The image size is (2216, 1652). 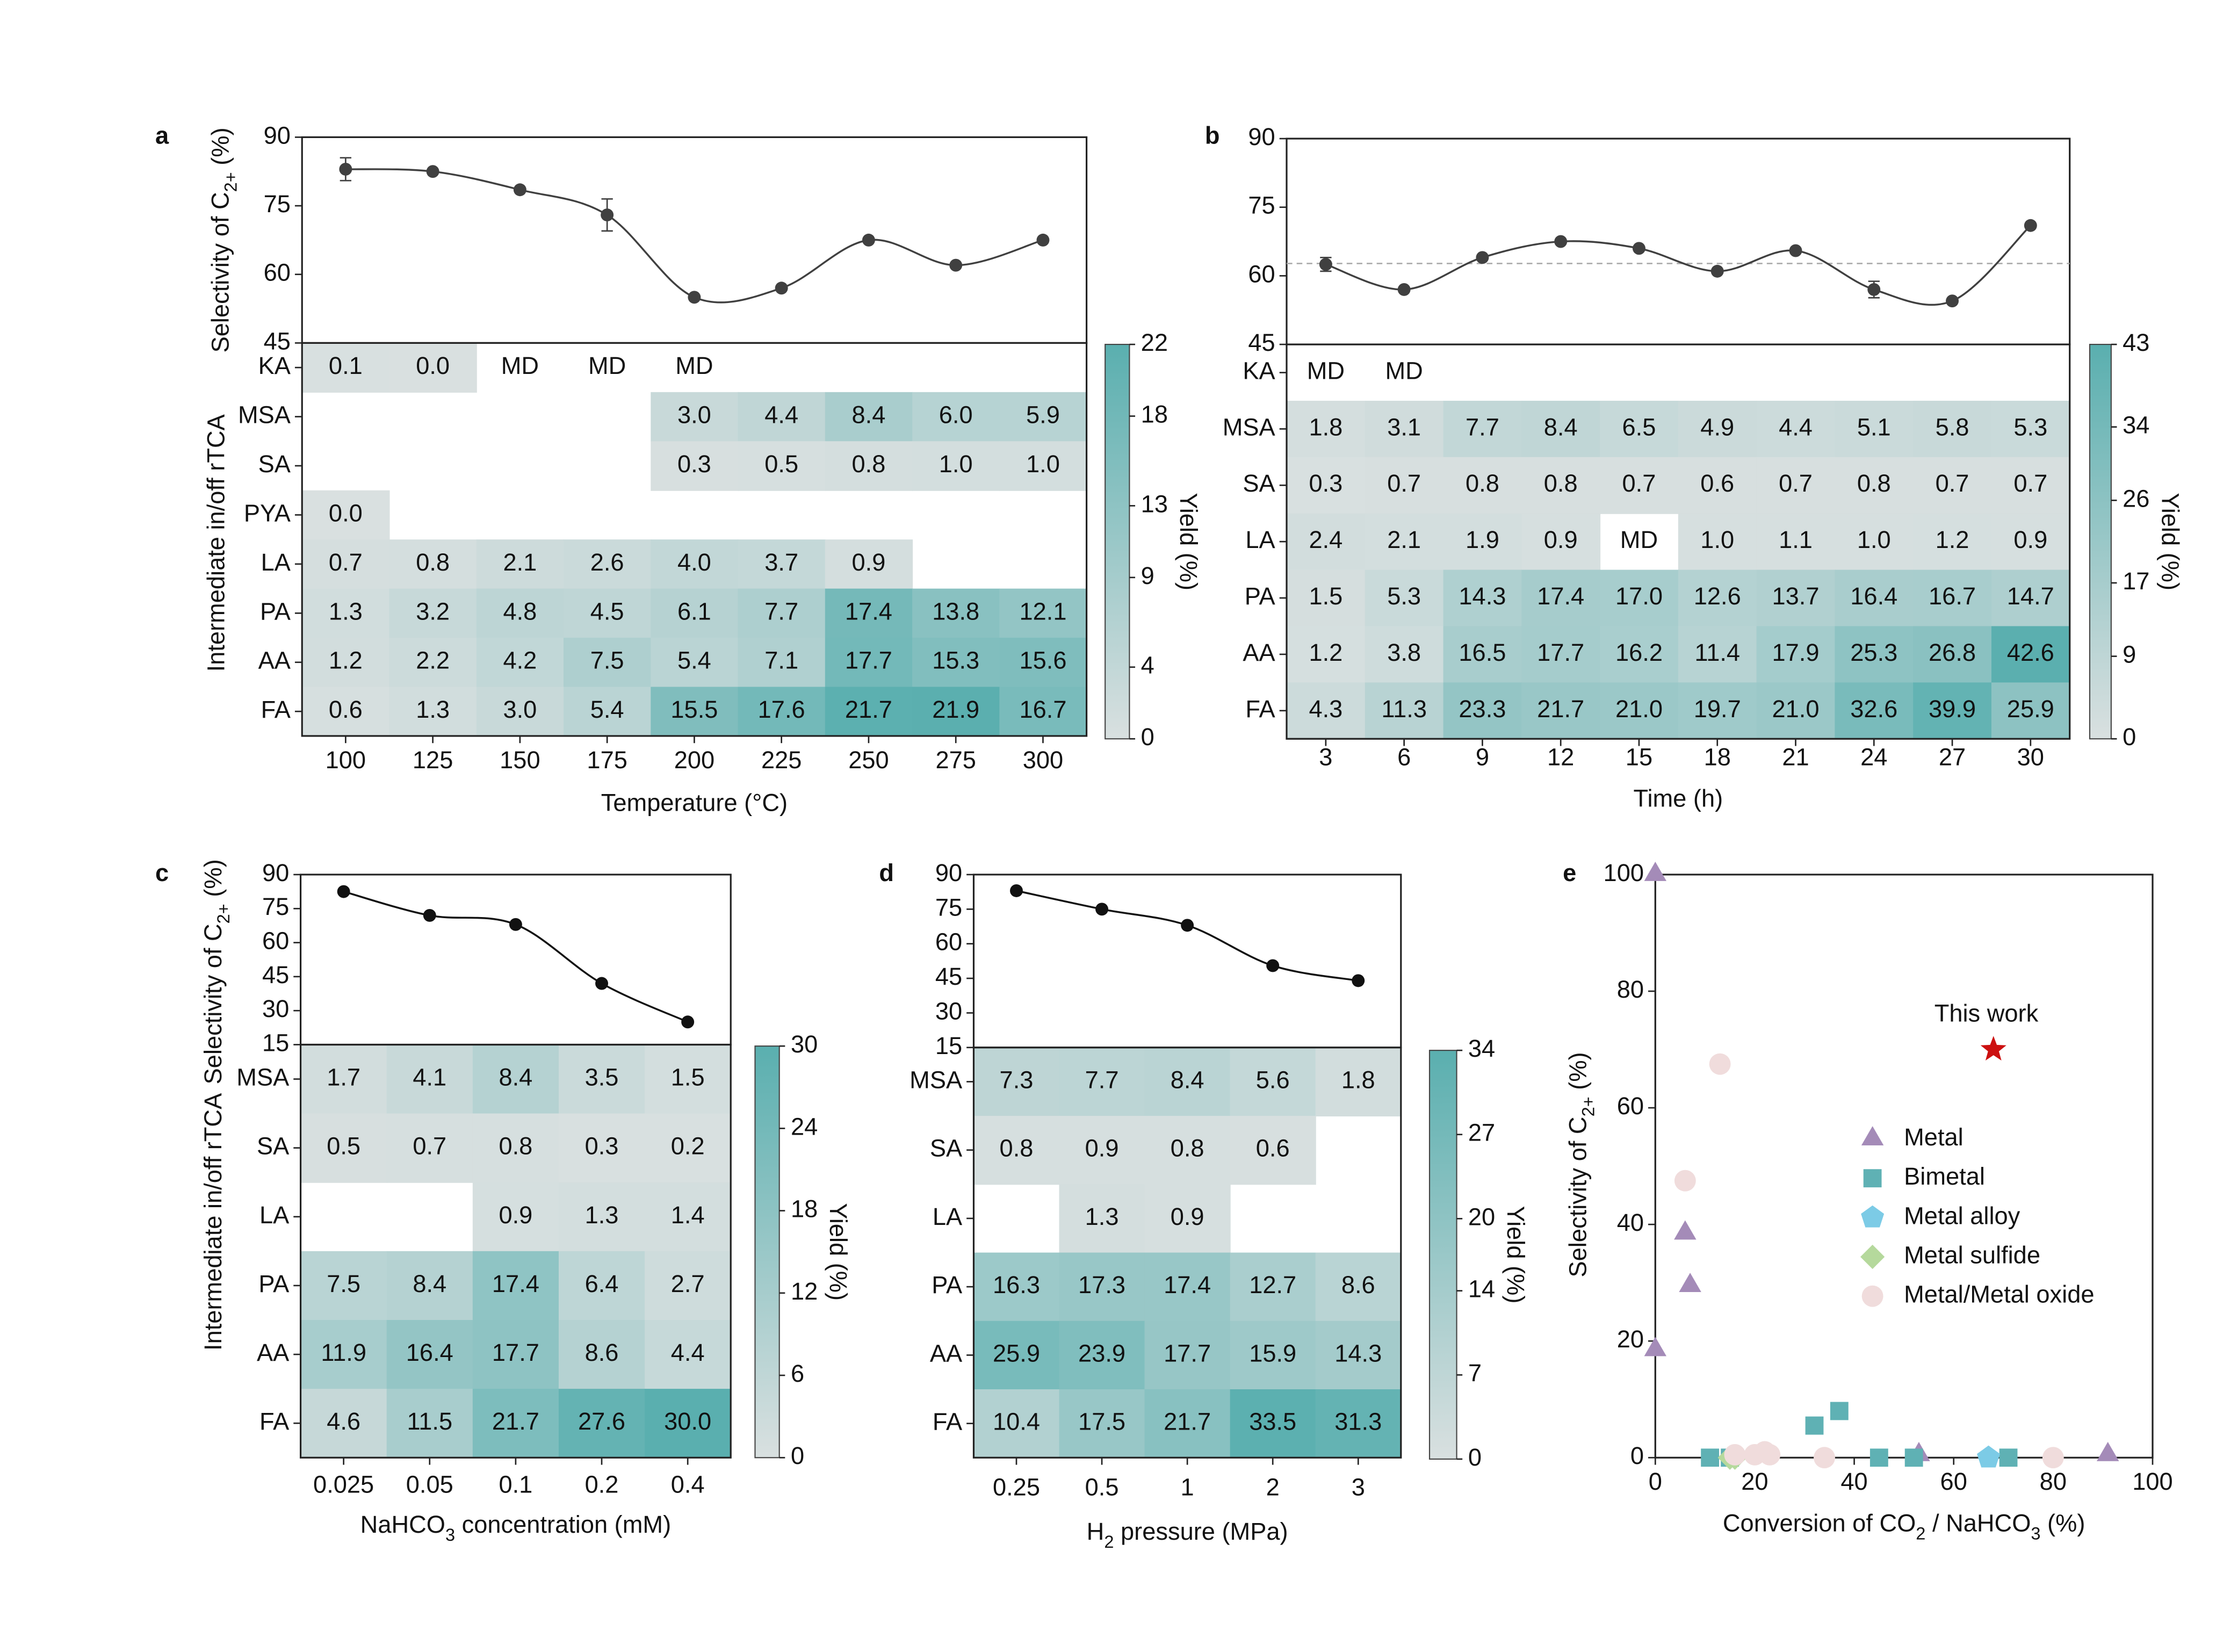 I want to click on cell-label: 1.9, so click(x=1482, y=539).